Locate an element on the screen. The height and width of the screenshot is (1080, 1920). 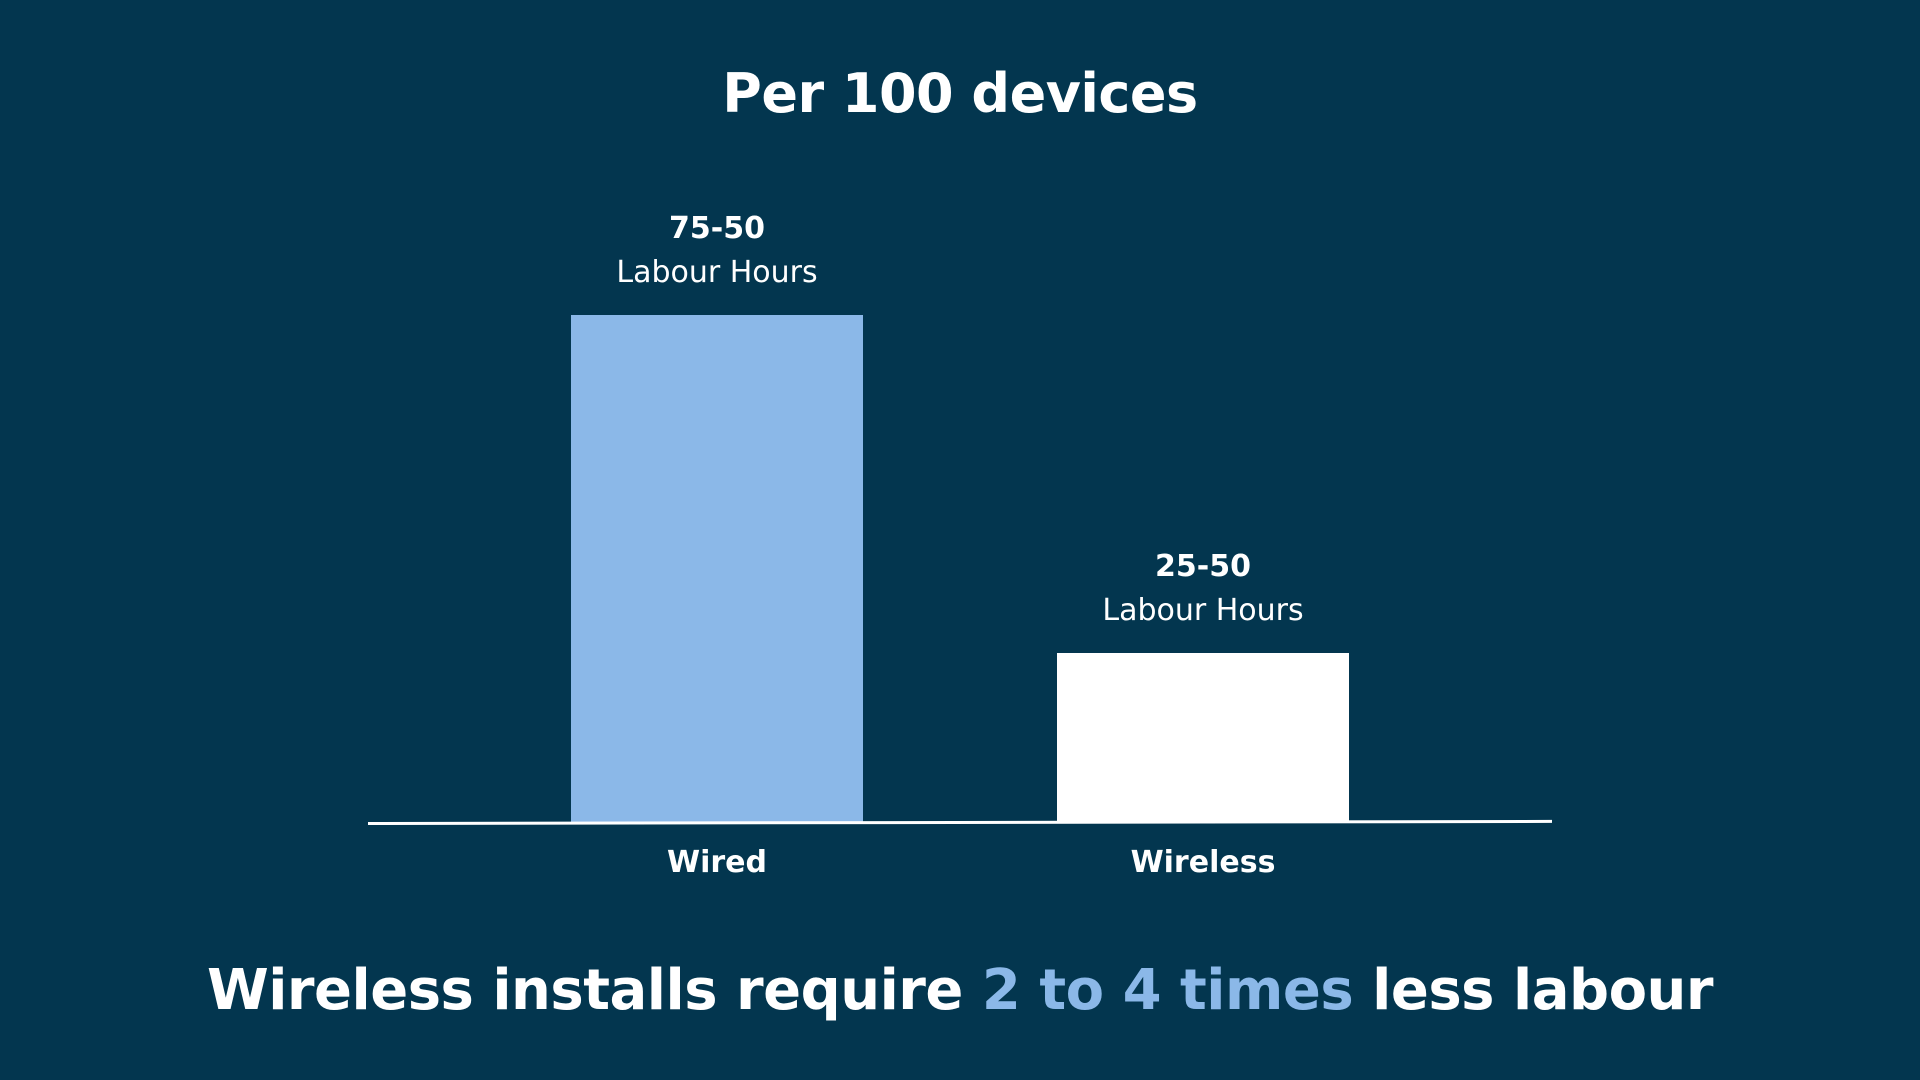
headline-before: Wireless installs require is located at coordinates (594, 990).